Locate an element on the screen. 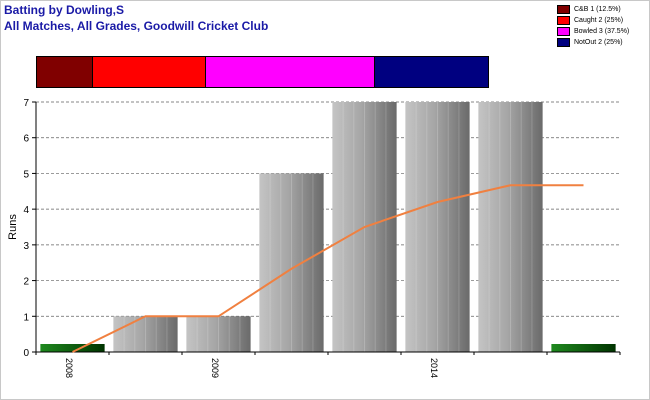 This screenshot has height=400, width=650. legend-item: Bowled 3 (37.5%) is located at coordinates (603, 31).